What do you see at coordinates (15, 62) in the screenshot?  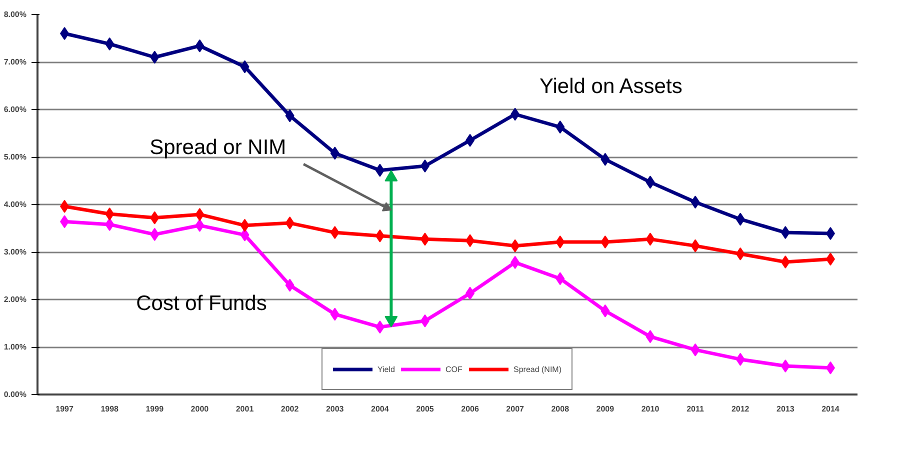 I see `y-tick-label: 7.00%` at bounding box center [15, 62].